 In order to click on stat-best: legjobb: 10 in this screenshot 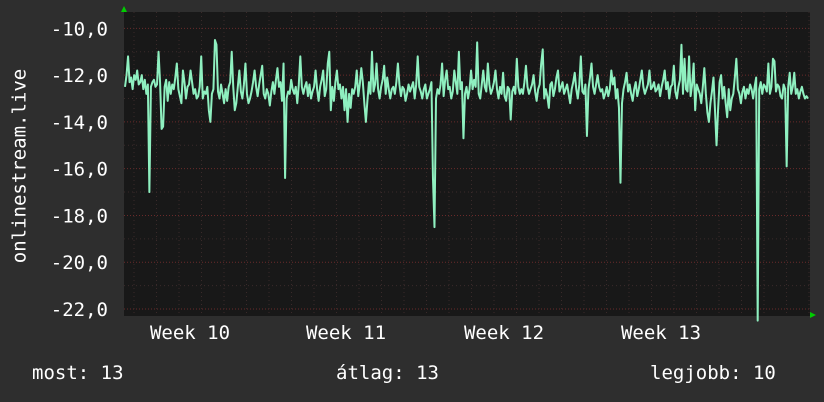, I will do `click(713, 373)`.